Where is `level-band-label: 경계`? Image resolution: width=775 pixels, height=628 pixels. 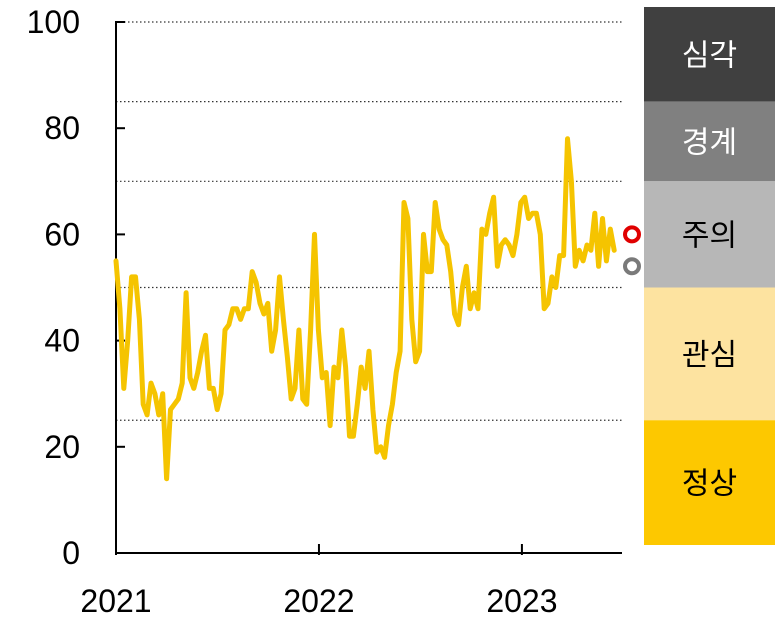
level-band-label: 경계 is located at coordinates (709, 142).